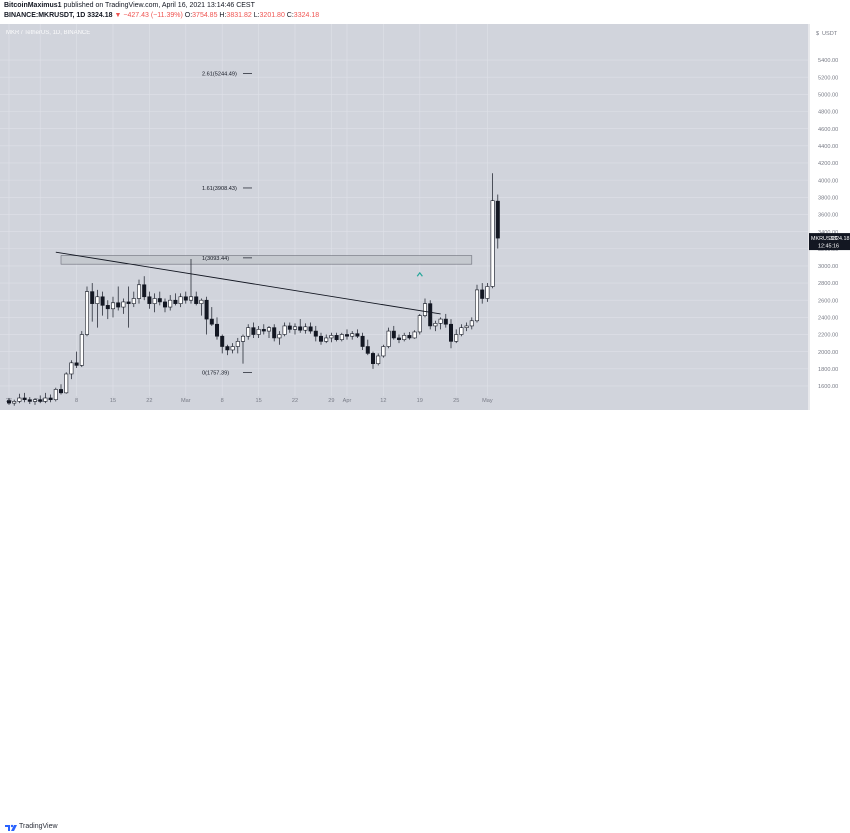 The image size is (850, 833). I want to click on last-price: 3324.18, so click(100, 15).